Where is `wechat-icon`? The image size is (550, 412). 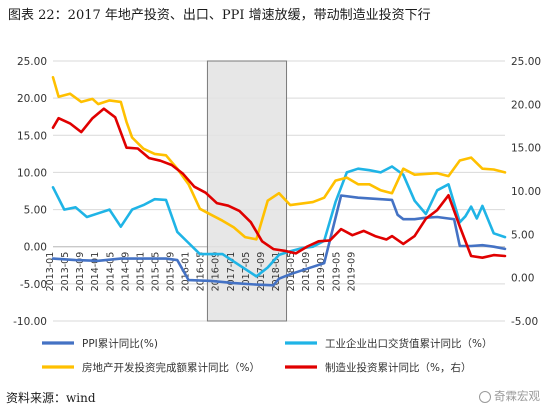 wechat-icon is located at coordinates (485, 397).